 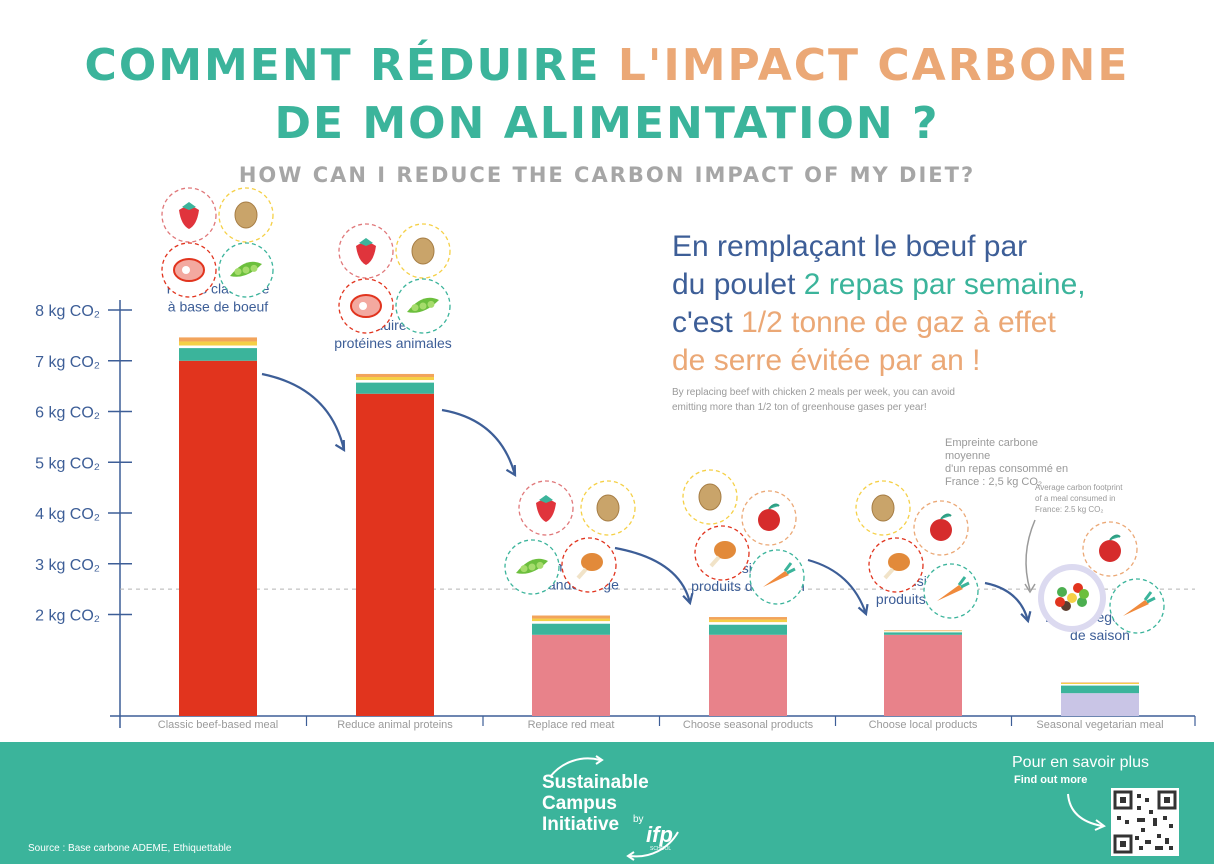 I want to click on logo-line-3: Initiative, so click(x=581, y=824).